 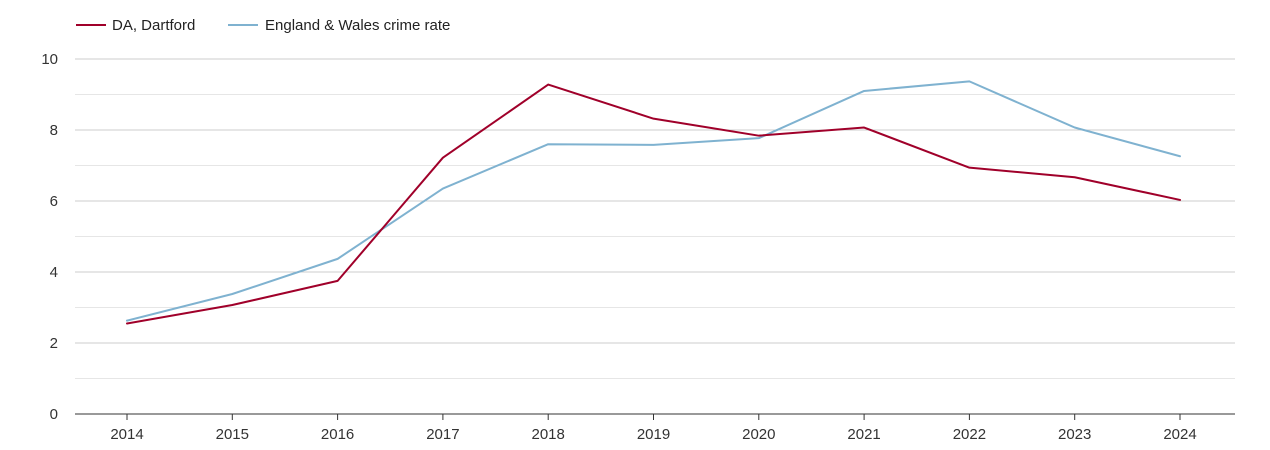 I want to click on x-tick-label: 2016, so click(x=337, y=434).